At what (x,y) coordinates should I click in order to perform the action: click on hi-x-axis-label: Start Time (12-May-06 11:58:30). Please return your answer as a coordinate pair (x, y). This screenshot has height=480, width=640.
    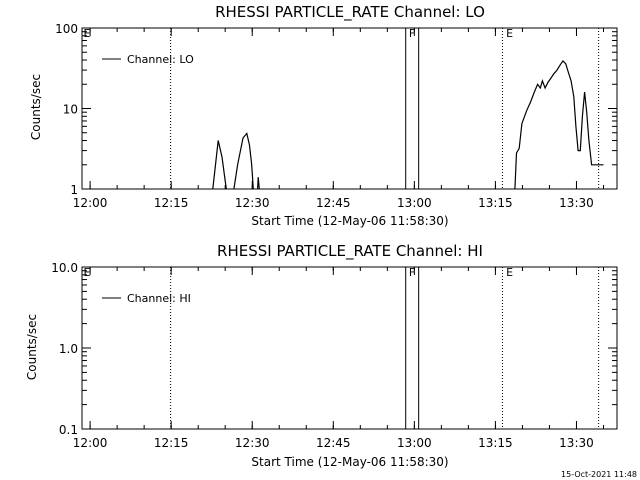
    Looking at the image, I should click on (349, 462).